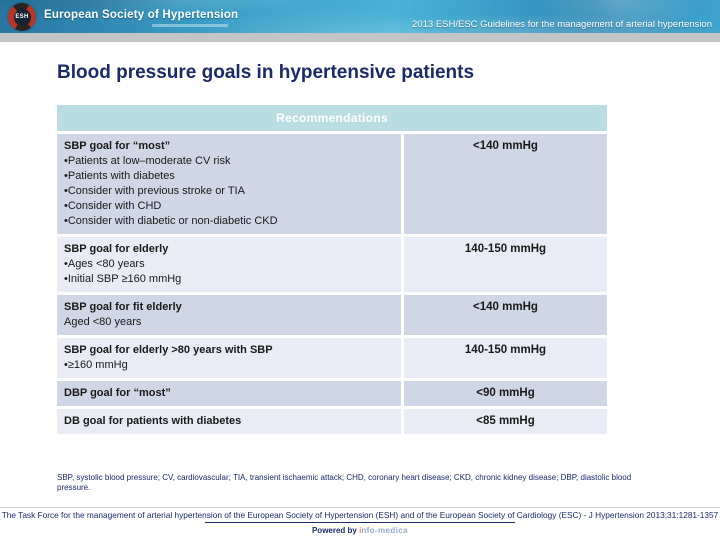 This screenshot has height=540, width=720. What do you see at coordinates (334, 530) in the screenshot?
I see `powered-by-label: Powered by` at bounding box center [334, 530].